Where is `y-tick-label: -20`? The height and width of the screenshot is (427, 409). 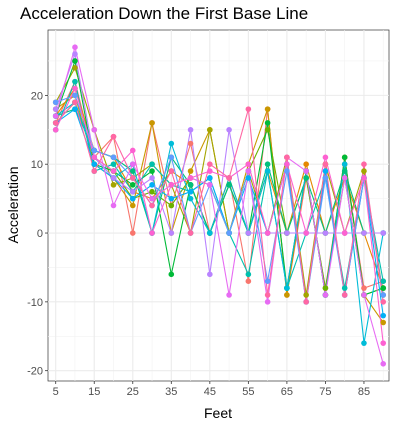
y-tick-label: -20 is located at coordinates (35, 372).